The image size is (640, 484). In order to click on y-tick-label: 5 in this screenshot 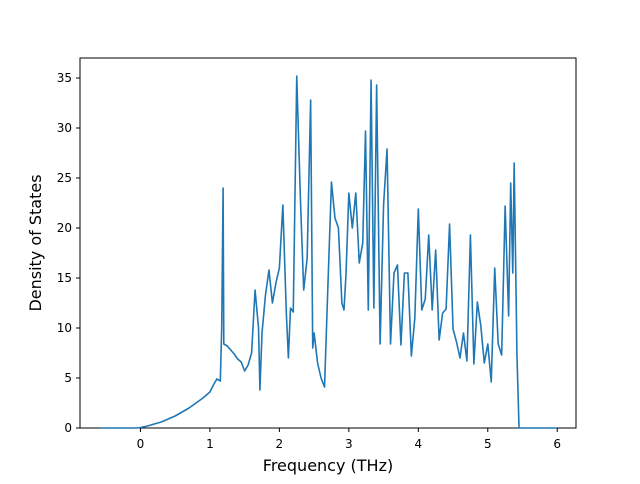, I will do `click(68, 378)`.